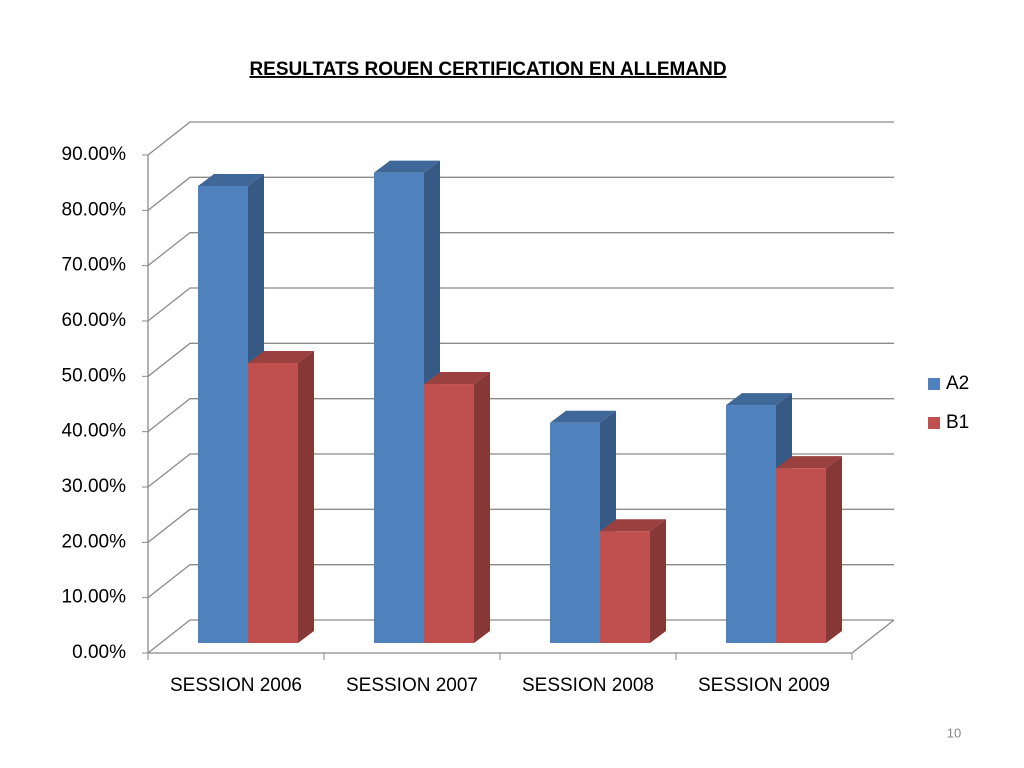  Describe the element at coordinates (94, 265) in the screenshot. I see `y-tick-label: 70.00%` at that location.